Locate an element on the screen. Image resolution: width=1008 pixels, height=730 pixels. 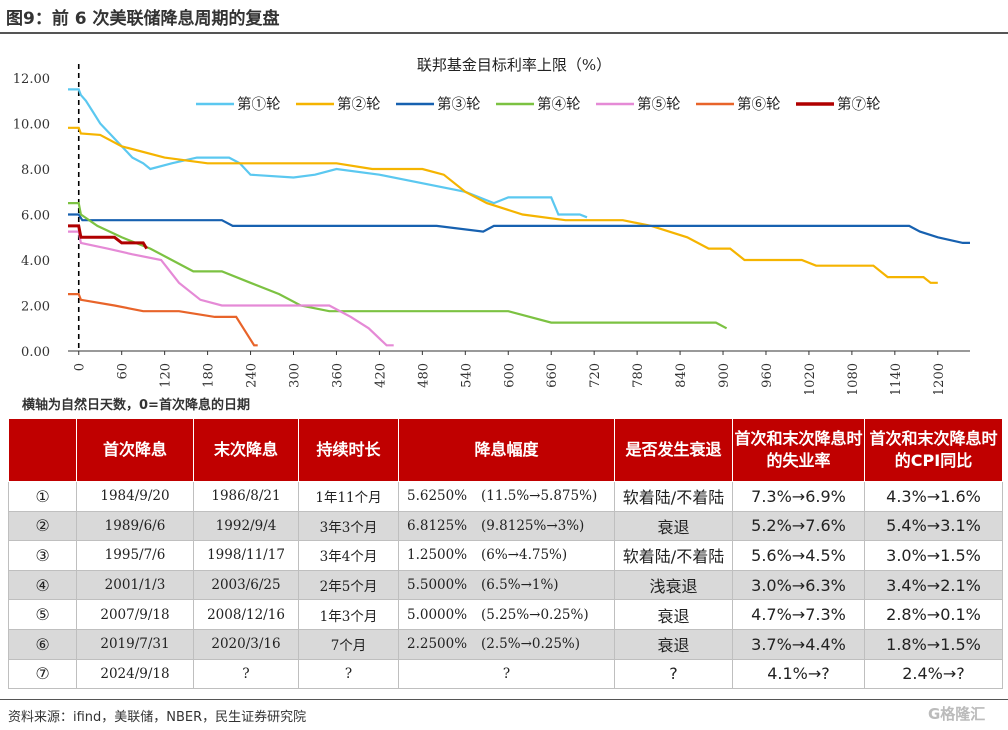
cpi-change: 3.0%→1.5% is located at coordinates (933, 555).